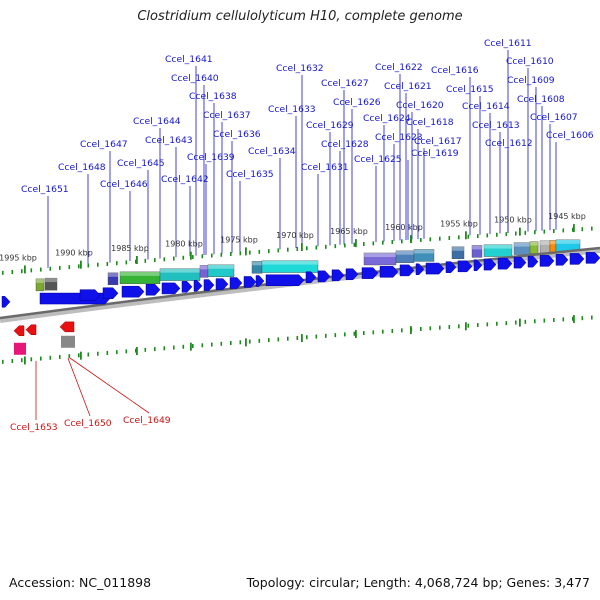  I want to click on gene-label-reverse: Ccel_1653, so click(34, 427).